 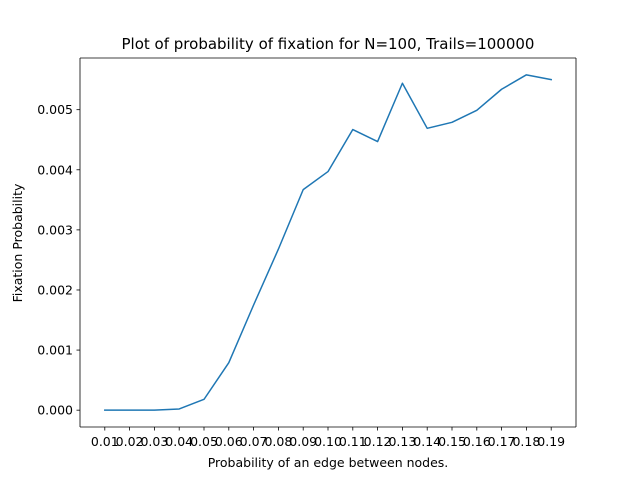 What do you see at coordinates (254, 441) in the screenshot?
I see `x-tick-label: 0.07` at bounding box center [254, 441].